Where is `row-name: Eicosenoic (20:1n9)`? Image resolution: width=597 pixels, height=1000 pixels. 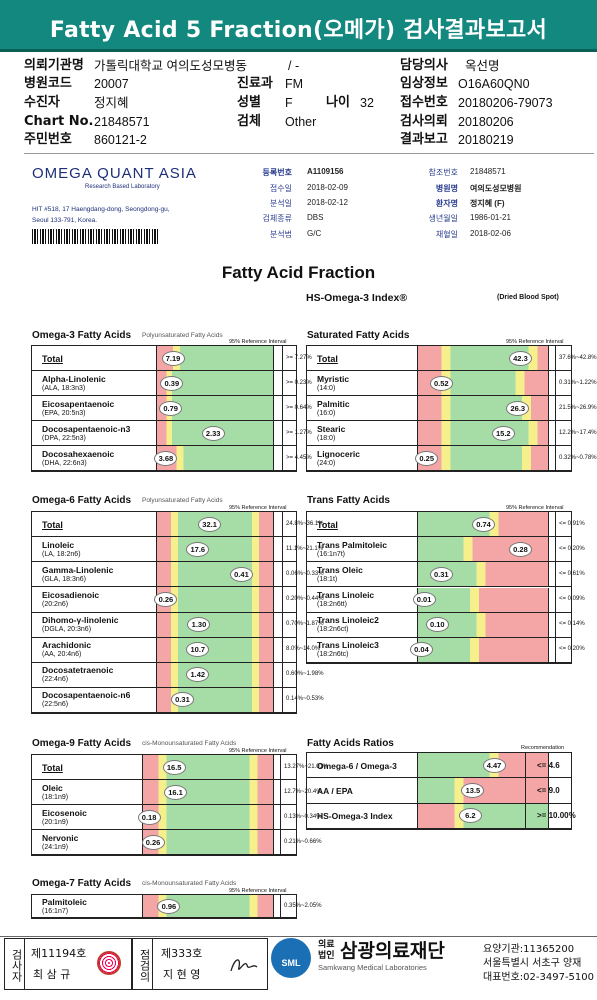 row-name: Eicosenoic (20:1n9) is located at coordinates (64, 818).